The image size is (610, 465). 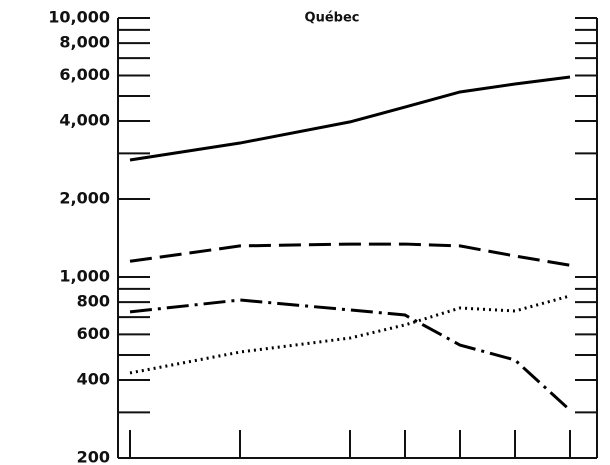 I want to click on y-tick-label: 800, so click(x=93, y=301).